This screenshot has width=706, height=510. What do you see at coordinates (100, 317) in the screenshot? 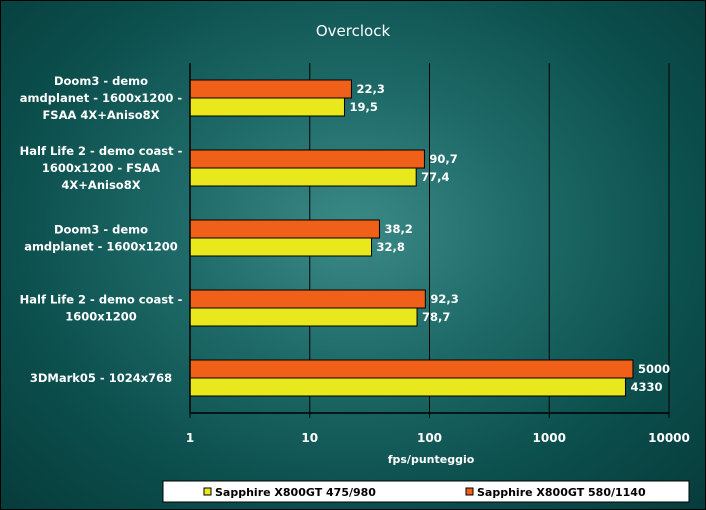
I see `category-label: 1600x1200` at bounding box center [100, 317].